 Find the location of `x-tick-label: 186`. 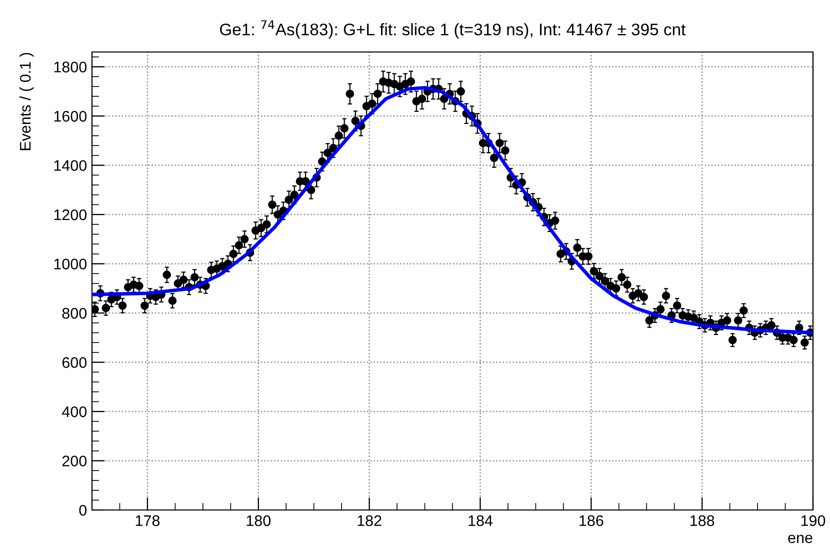

x-tick-label: 186 is located at coordinates (592, 520).